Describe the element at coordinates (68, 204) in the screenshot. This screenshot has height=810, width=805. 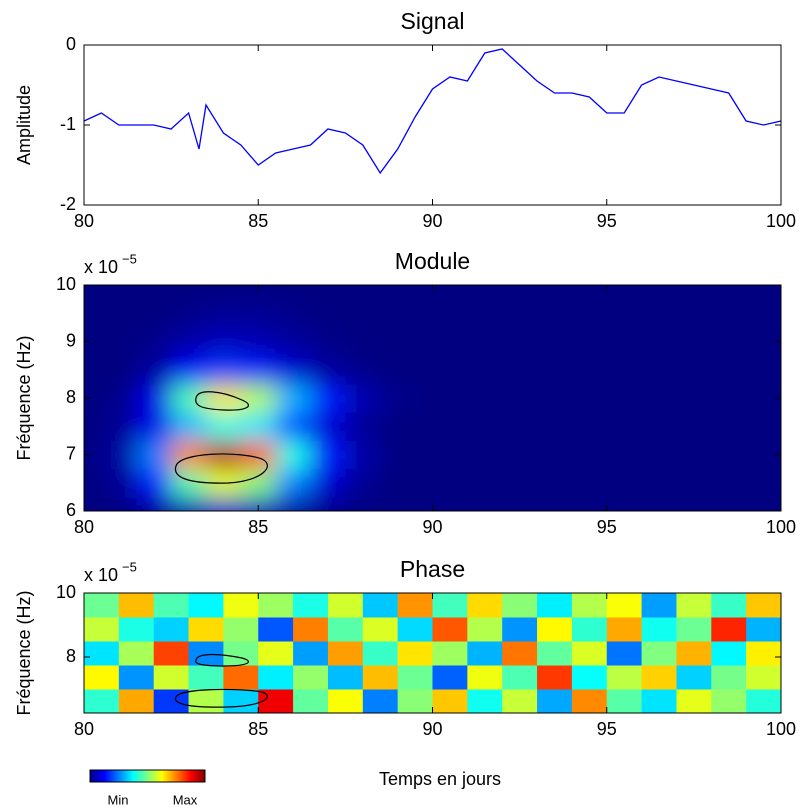
I see `y-tick-label: -2` at that location.